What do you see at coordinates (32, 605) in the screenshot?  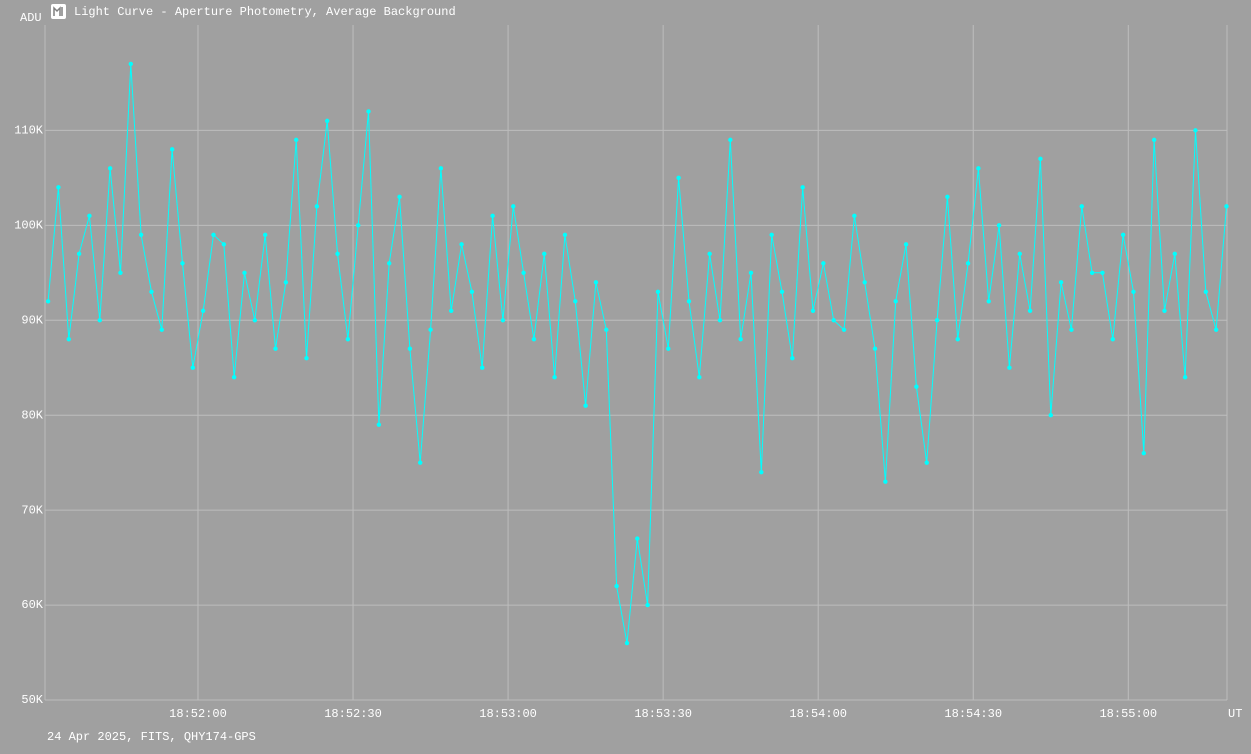 I see `y-tick-label: 60K` at bounding box center [32, 605].